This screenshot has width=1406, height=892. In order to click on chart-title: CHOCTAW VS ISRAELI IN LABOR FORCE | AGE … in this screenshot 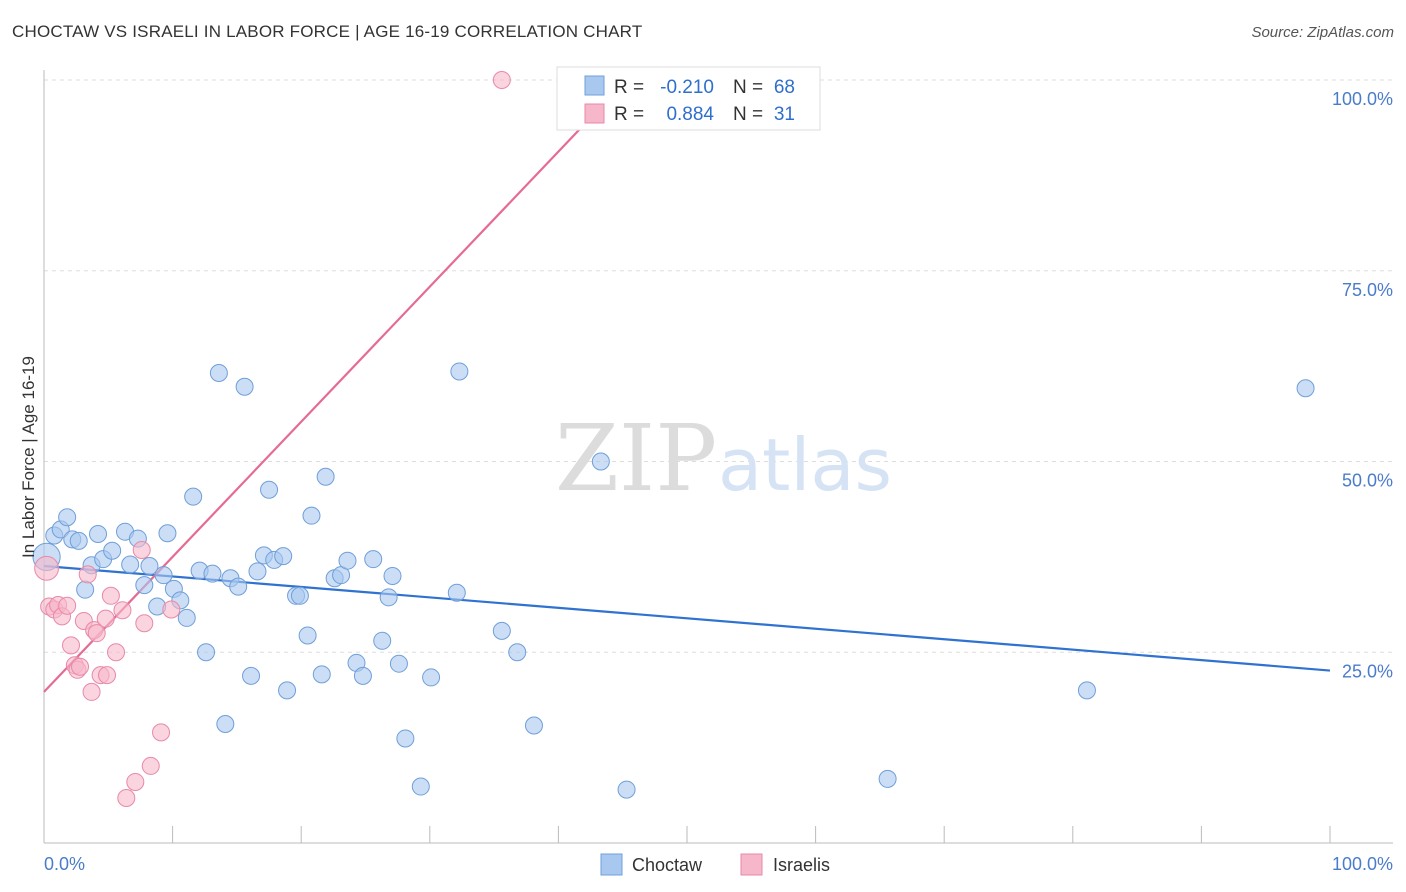, I will do `click(327, 31)`.